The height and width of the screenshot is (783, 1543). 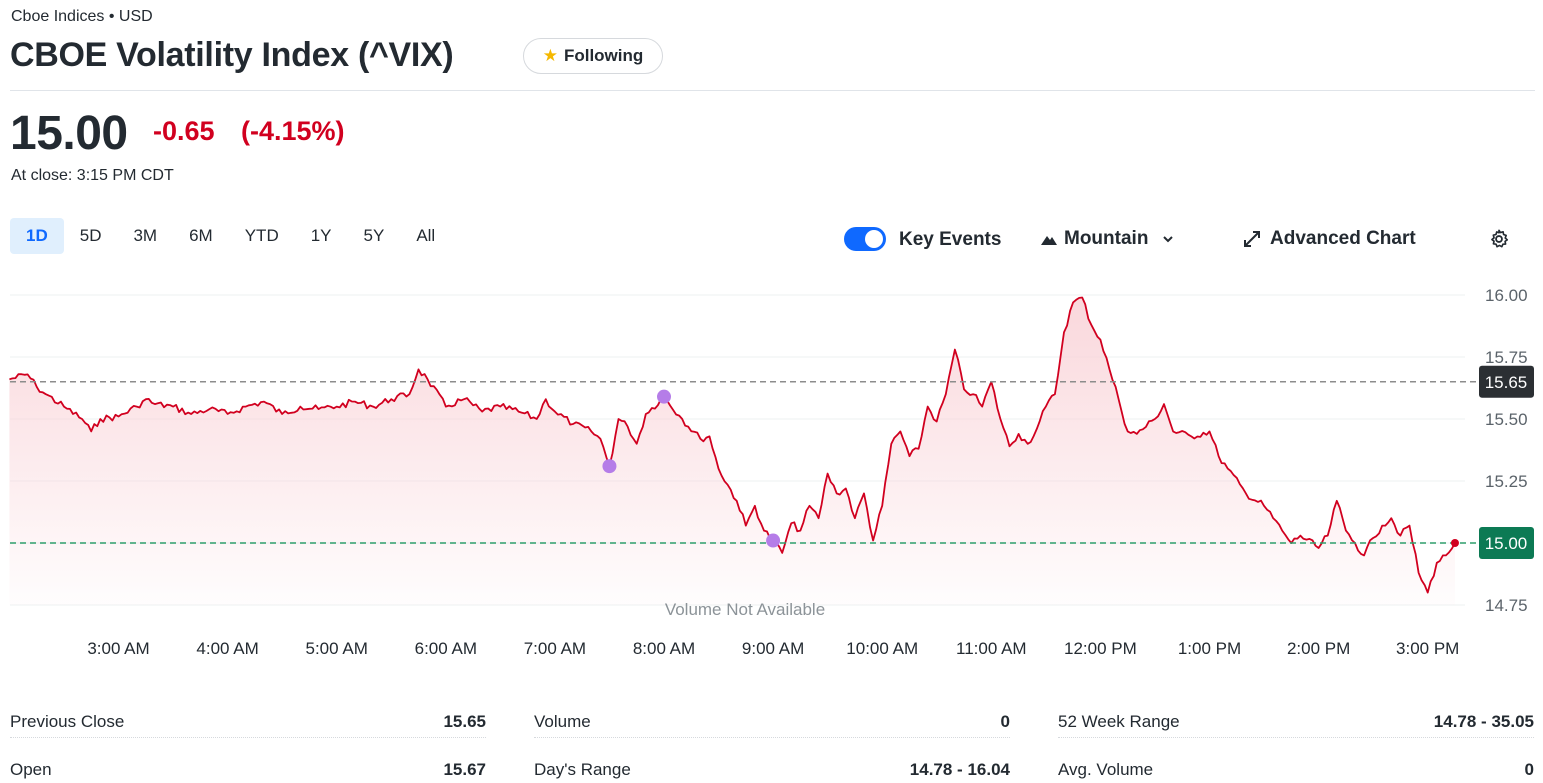 I want to click on x-tick-label: 7:00 AM, so click(x=555, y=648).